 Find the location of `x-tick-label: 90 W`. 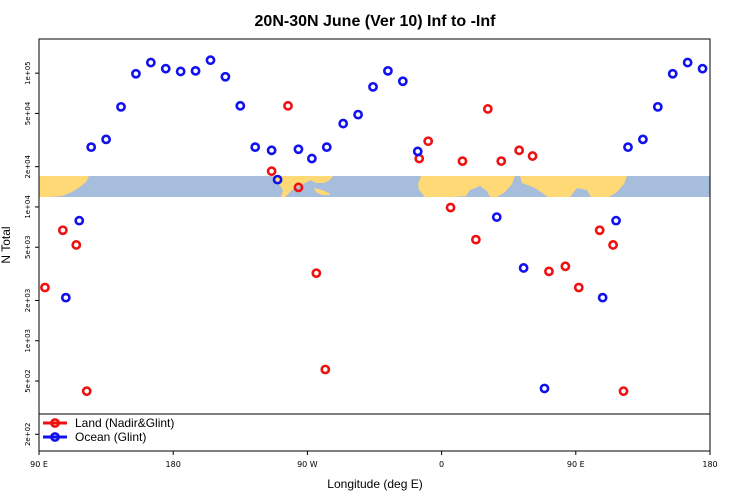

x-tick-label: 90 W is located at coordinates (307, 464).